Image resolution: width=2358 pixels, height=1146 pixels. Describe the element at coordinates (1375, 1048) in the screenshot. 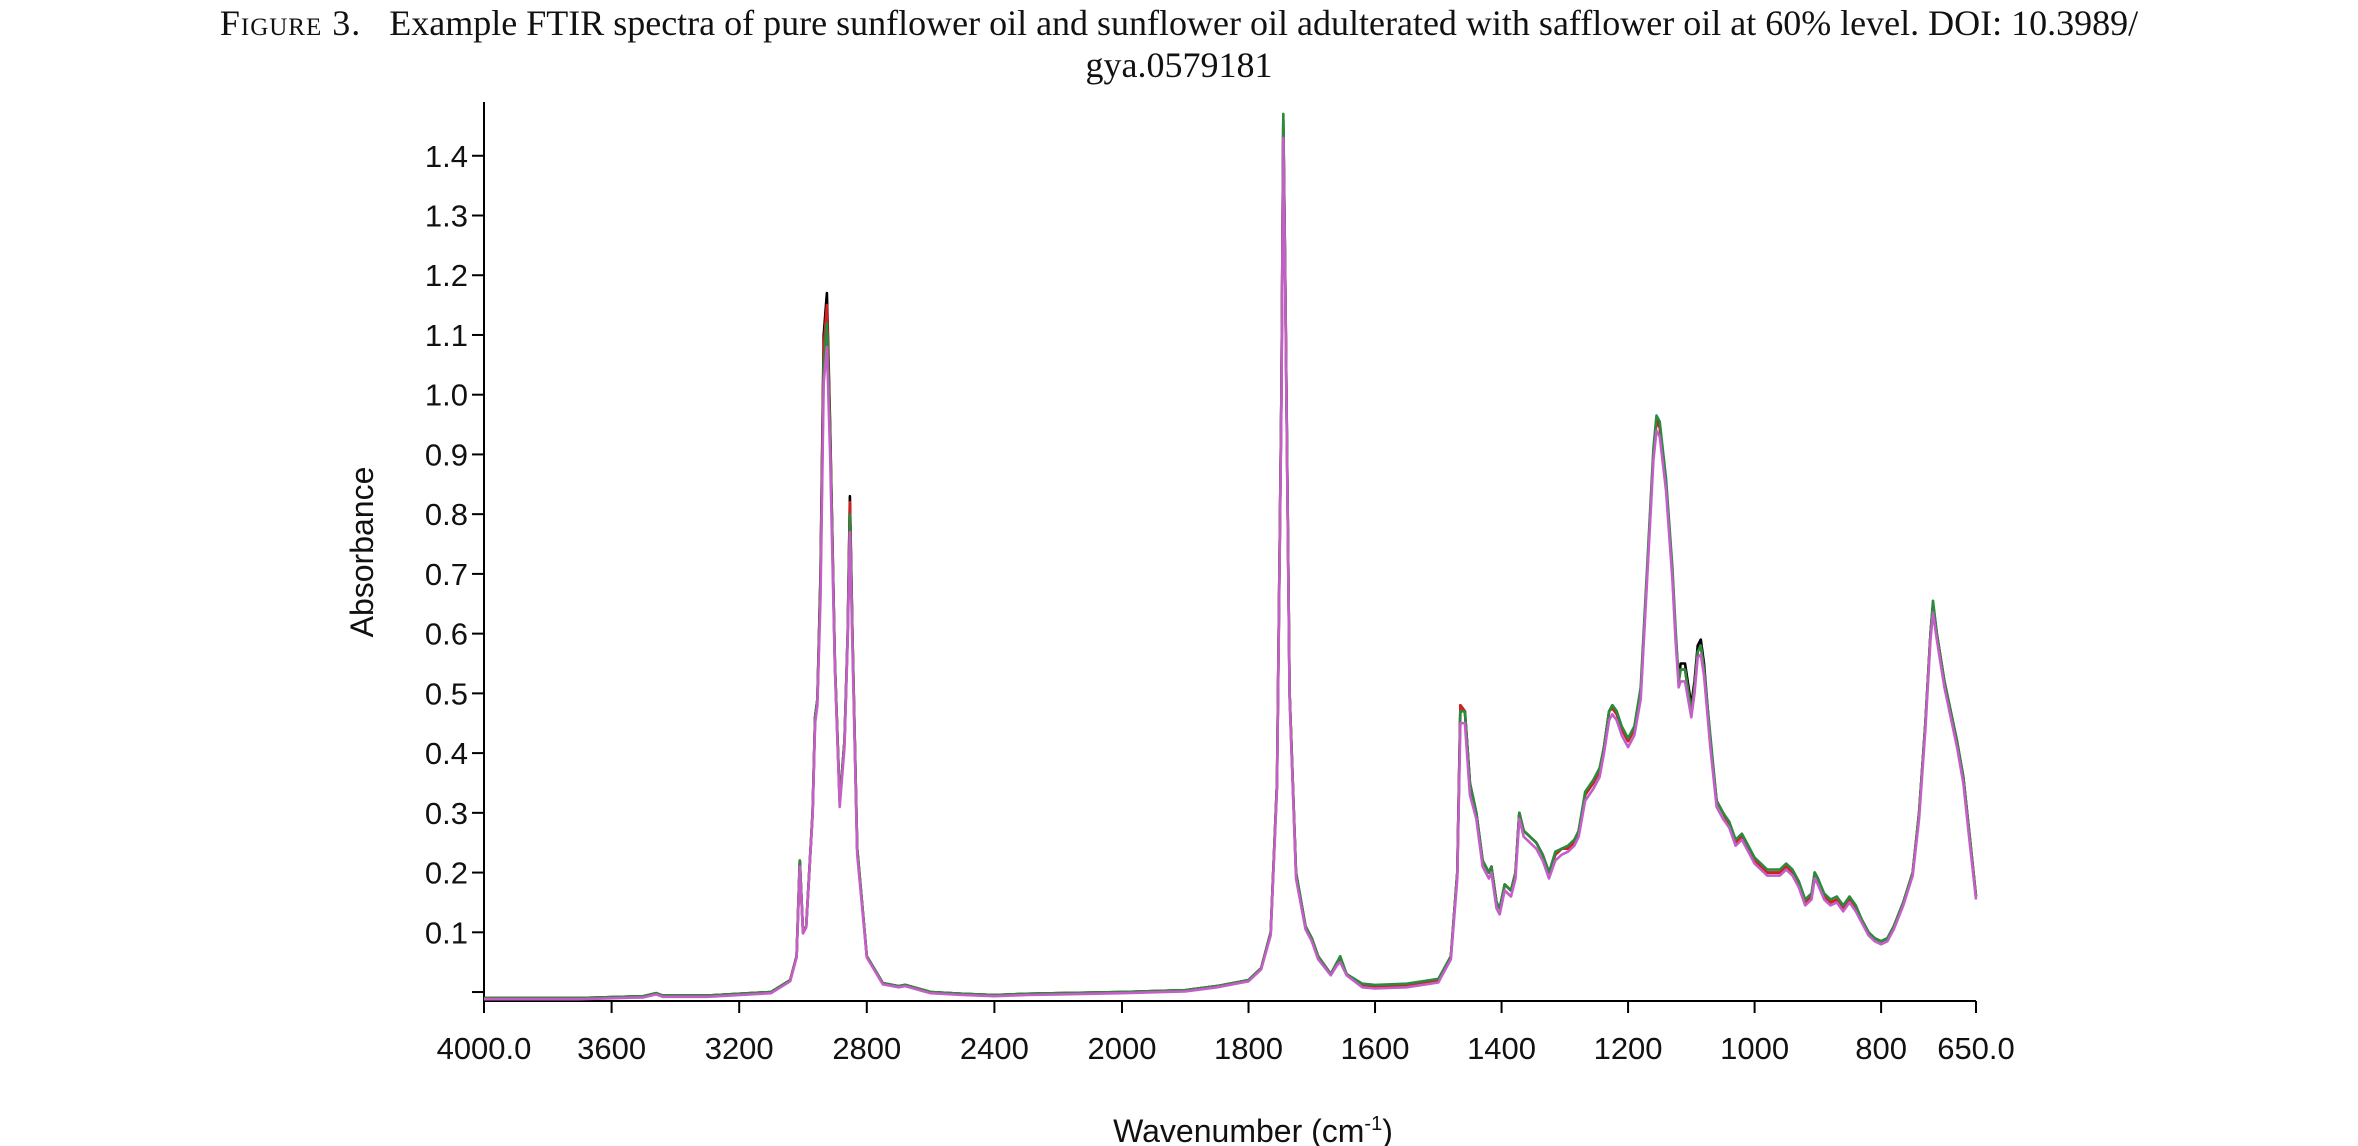

I see `x-tick-label: 1600` at that location.